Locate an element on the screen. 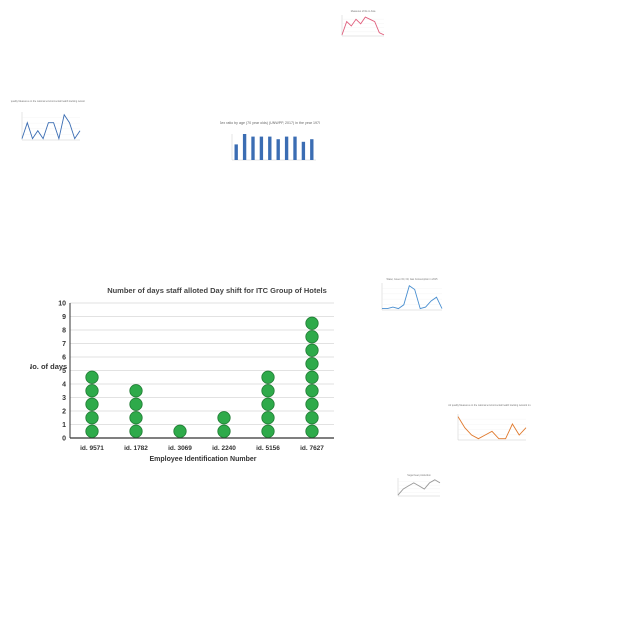 The height and width of the screenshot is (640, 640). x-tick-label: id. 2240 is located at coordinates (224, 448).